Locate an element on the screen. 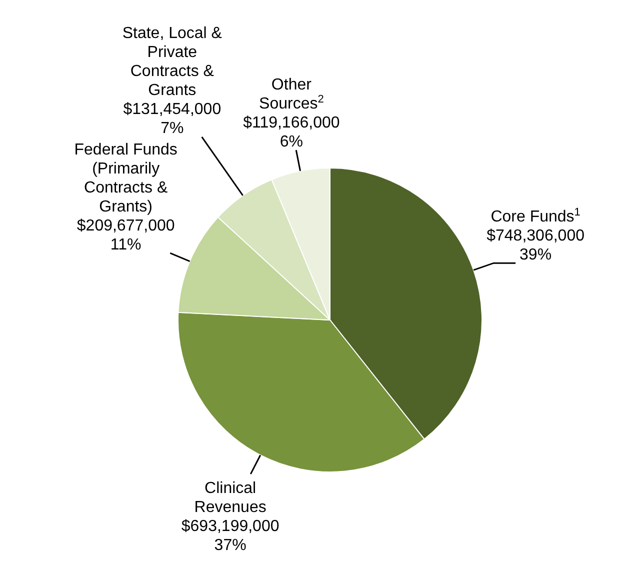 The width and height of the screenshot is (620, 568). slice-label: Clinical Revenues is located at coordinates (230, 498).